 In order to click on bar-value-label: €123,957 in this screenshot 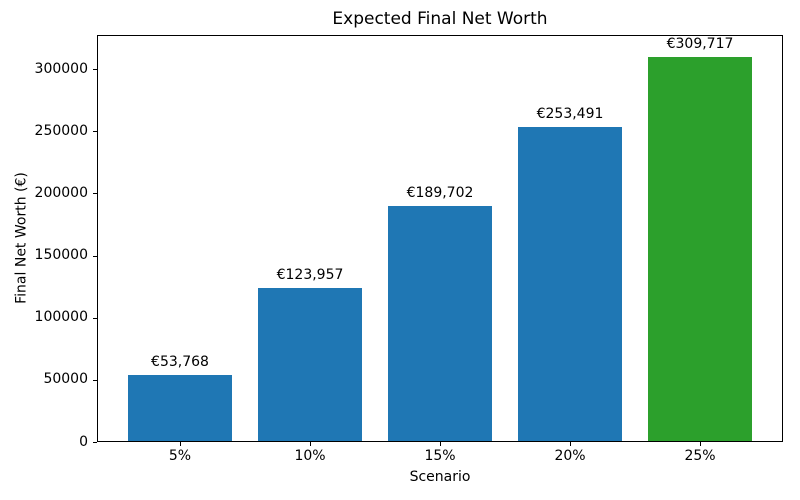, I will do `click(310, 275)`.